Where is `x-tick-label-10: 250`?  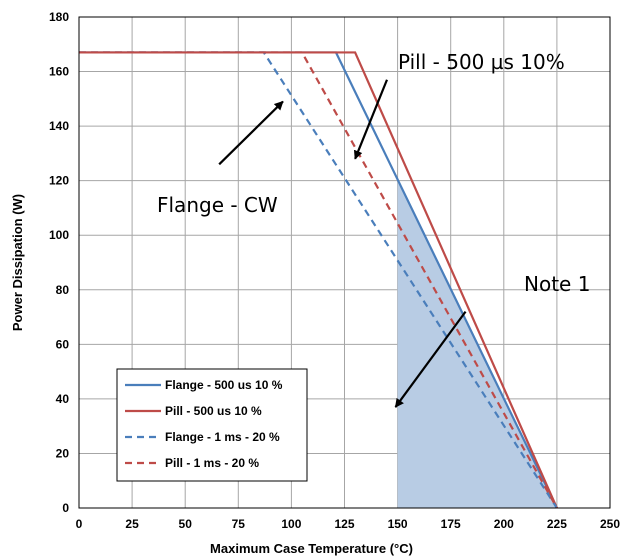
x-tick-label-10: 250 is located at coordinates (610, 524).